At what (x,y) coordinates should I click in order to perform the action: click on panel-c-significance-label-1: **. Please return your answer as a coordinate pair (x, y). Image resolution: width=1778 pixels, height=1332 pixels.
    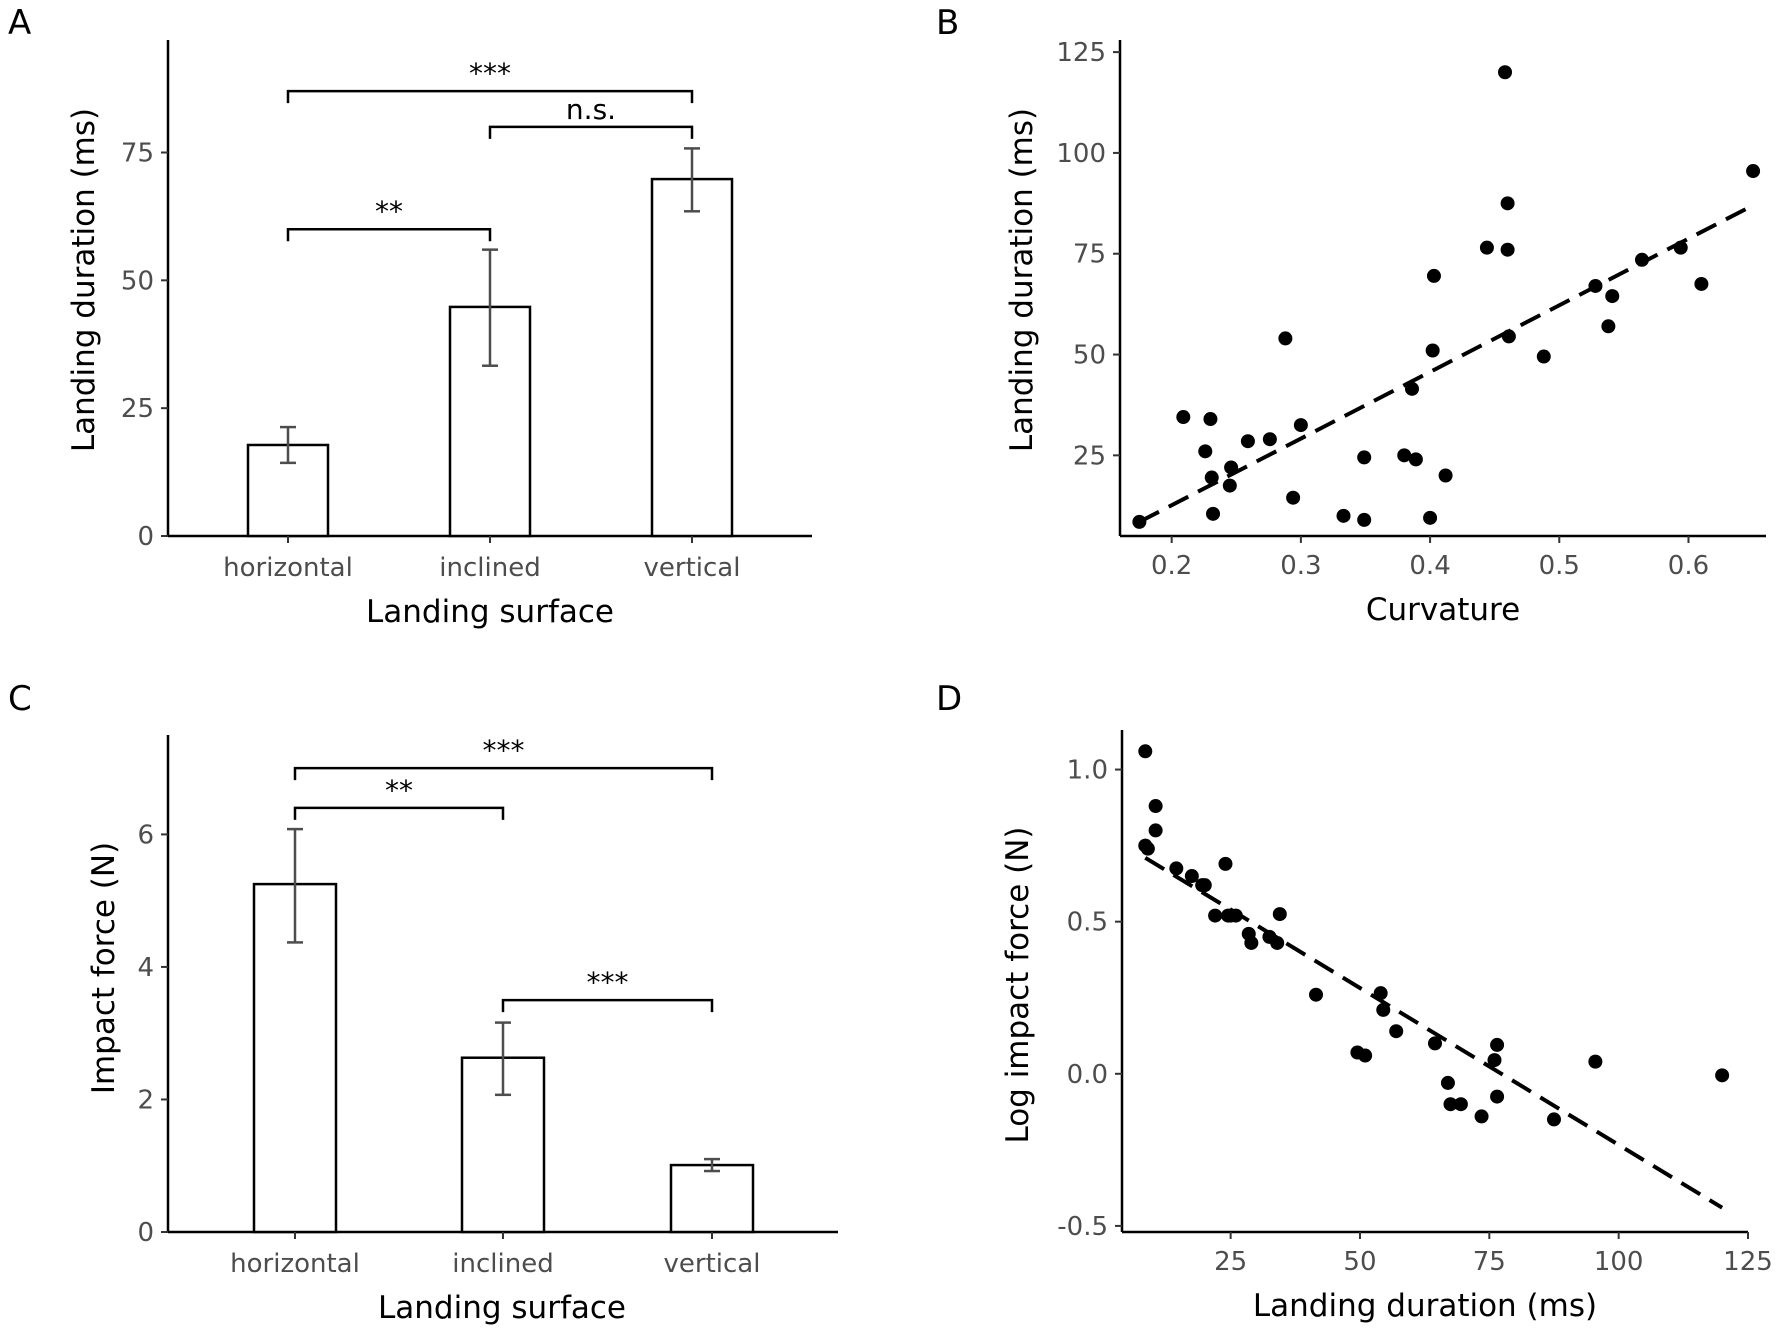
    Looking at the image, I should click on (399, 790).